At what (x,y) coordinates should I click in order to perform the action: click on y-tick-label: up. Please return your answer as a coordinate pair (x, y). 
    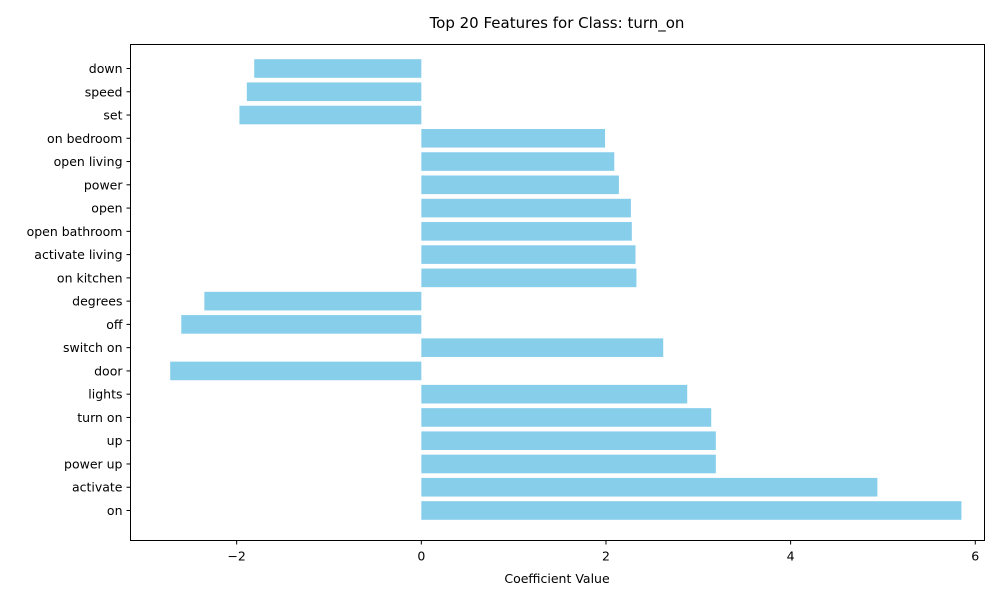
    Looking at the image, I should click on (115, 440).